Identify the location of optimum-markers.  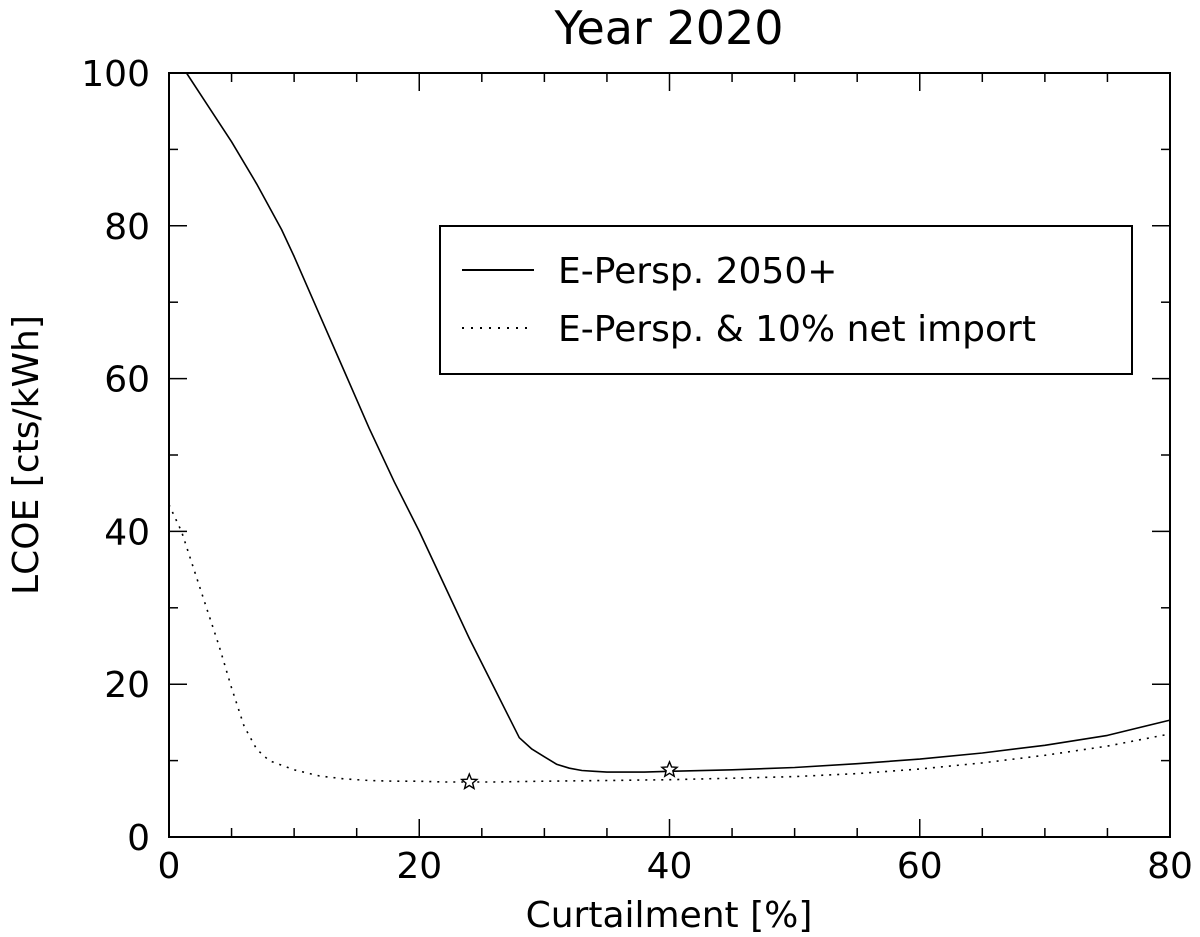
(569, 775).